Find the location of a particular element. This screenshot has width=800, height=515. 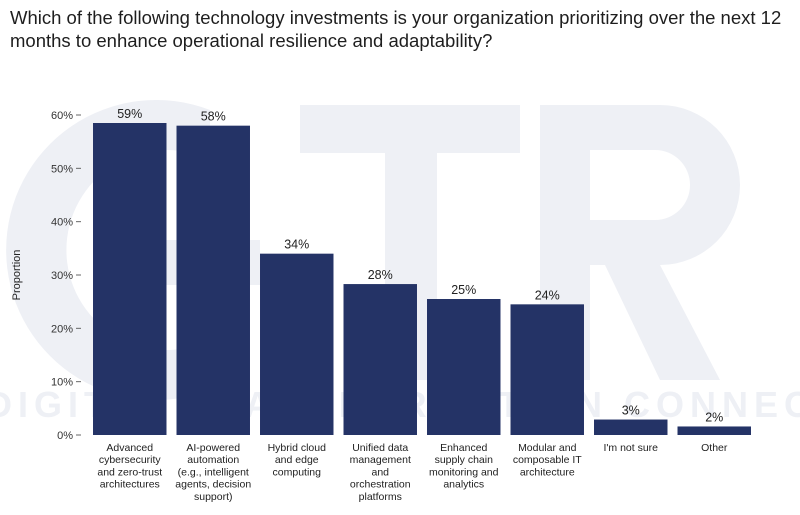

category-label-line: platforms is located at coordinates (380, 497).